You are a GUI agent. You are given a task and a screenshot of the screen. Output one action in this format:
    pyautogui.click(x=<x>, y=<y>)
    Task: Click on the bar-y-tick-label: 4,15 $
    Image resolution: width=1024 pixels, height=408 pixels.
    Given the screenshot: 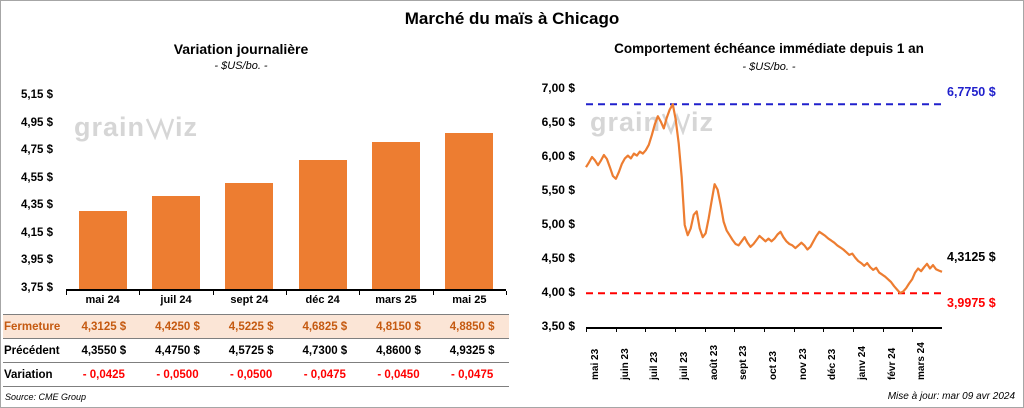 What is the action you would take?
    pyautogui.click(x=37, y=233)
    